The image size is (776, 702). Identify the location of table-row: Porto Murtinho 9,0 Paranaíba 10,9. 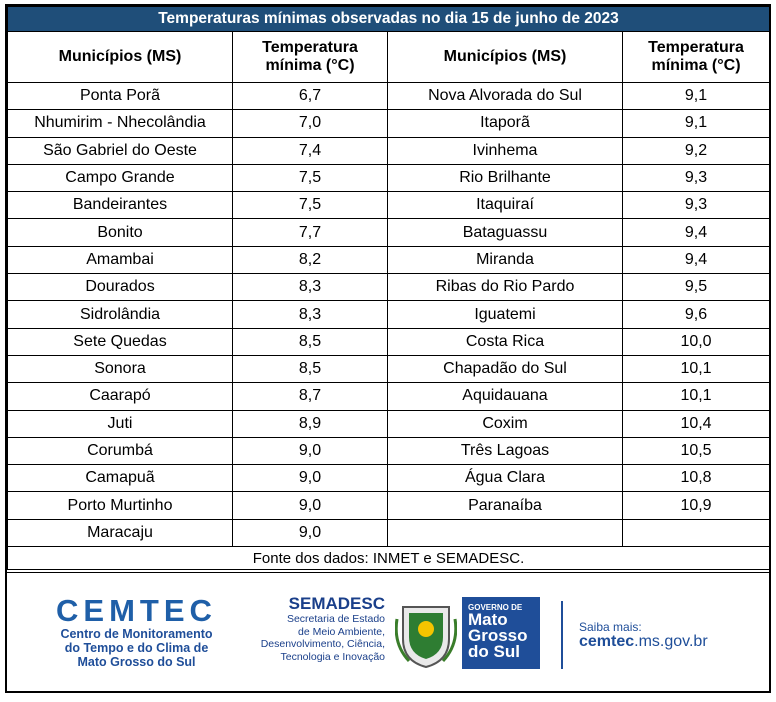
(389, 505).